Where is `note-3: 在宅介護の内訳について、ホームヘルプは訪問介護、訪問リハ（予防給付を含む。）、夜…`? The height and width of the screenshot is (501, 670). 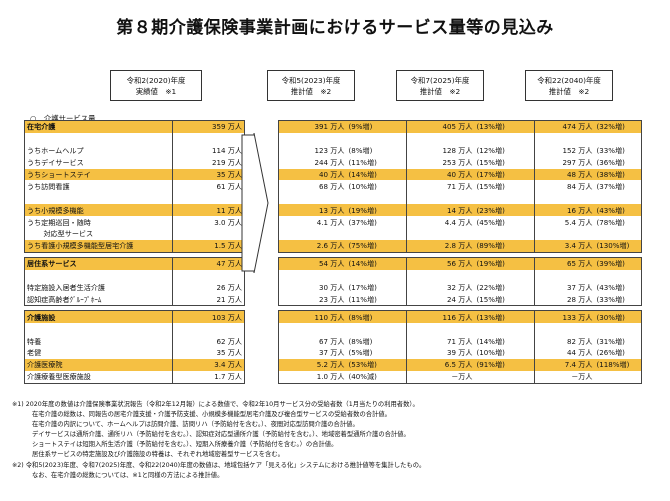
note-3: 在宅介護の内訳について、ホームヘルプは訪問介護、訪問リハ（予防給付を含む。）、夜… is located at coordinates (195, 425).